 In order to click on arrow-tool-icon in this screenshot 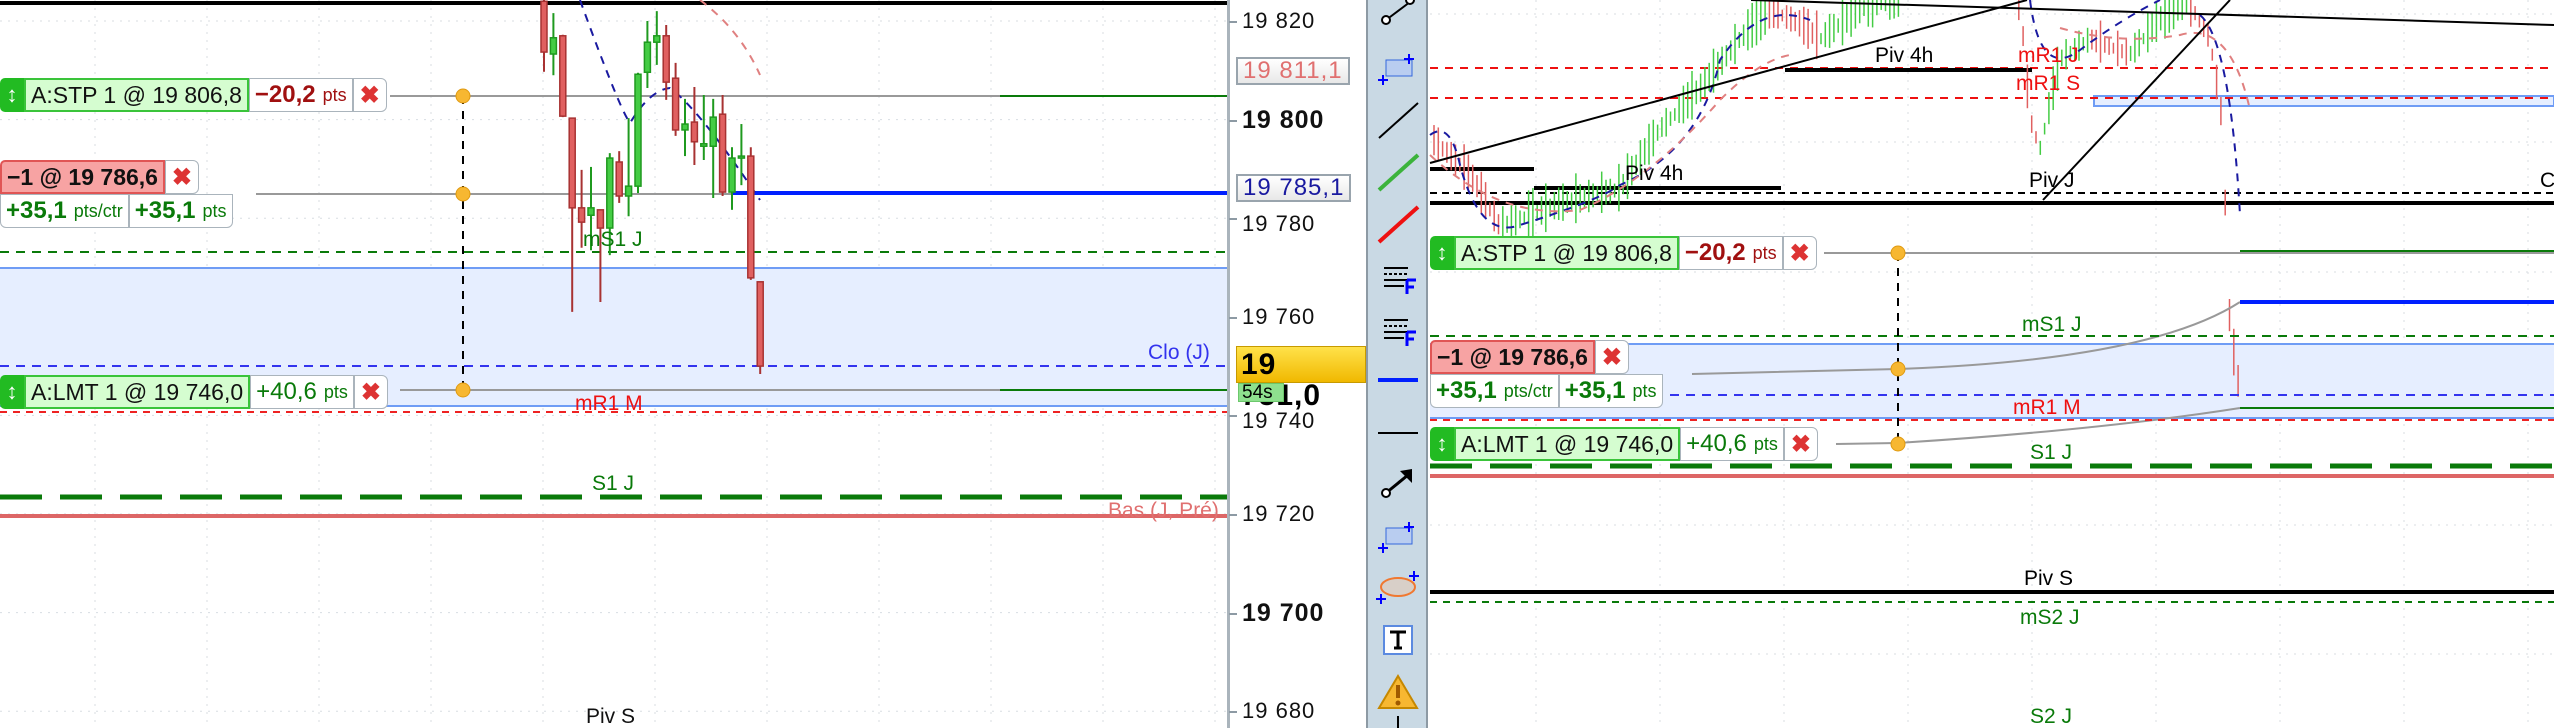, I will do `click(1398, 483)`.